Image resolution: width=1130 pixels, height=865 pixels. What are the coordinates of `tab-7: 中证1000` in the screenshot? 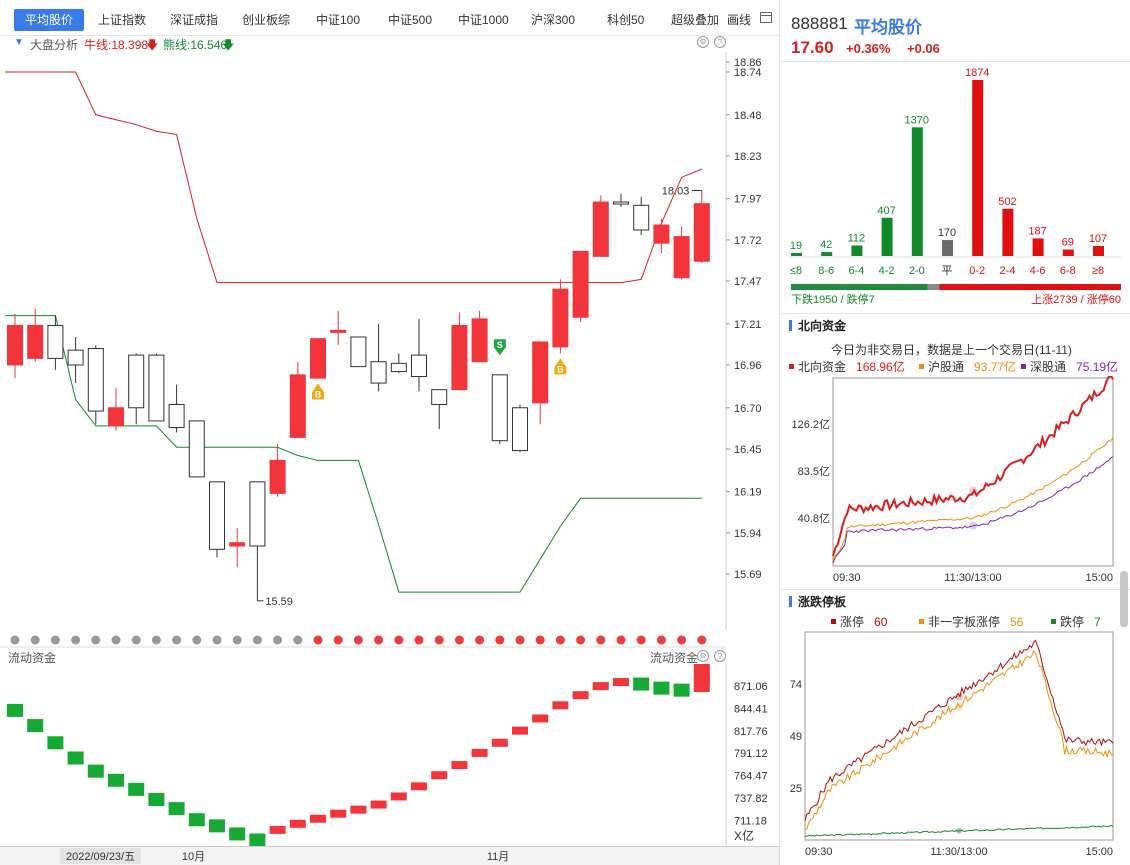 It's located at (483, 20).